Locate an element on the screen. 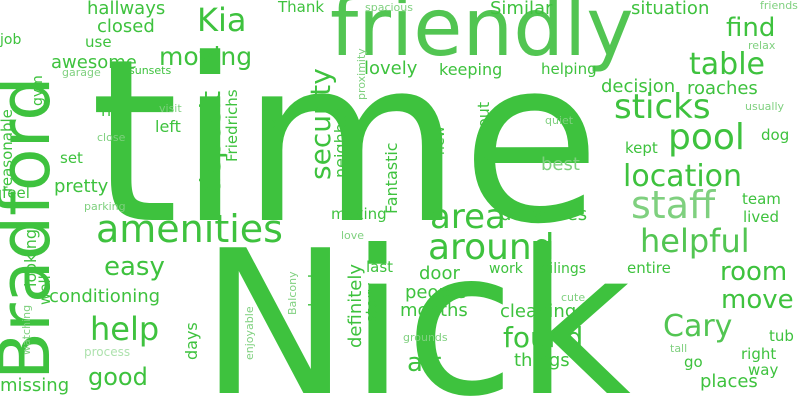  word-awesome: awesome is located at coordinates (94, 62).